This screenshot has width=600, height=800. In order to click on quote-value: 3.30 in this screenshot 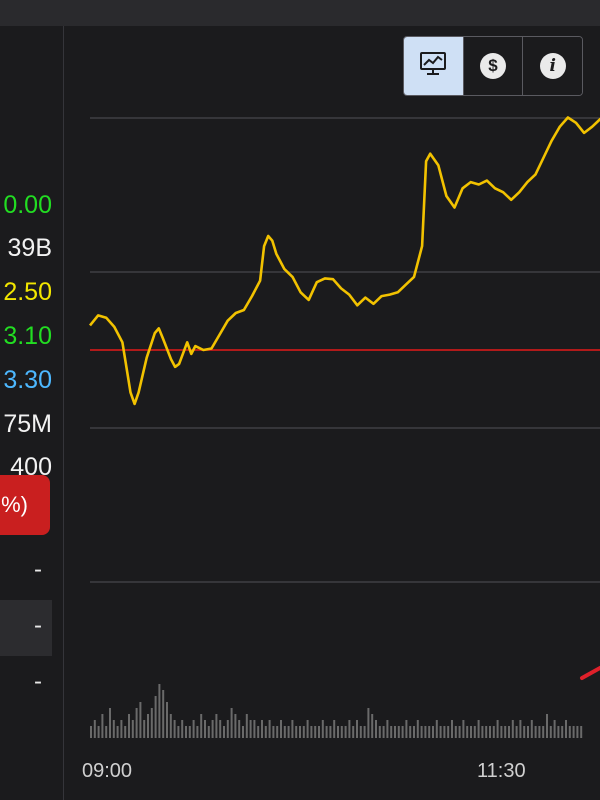, I will do `click(27, 380)`.